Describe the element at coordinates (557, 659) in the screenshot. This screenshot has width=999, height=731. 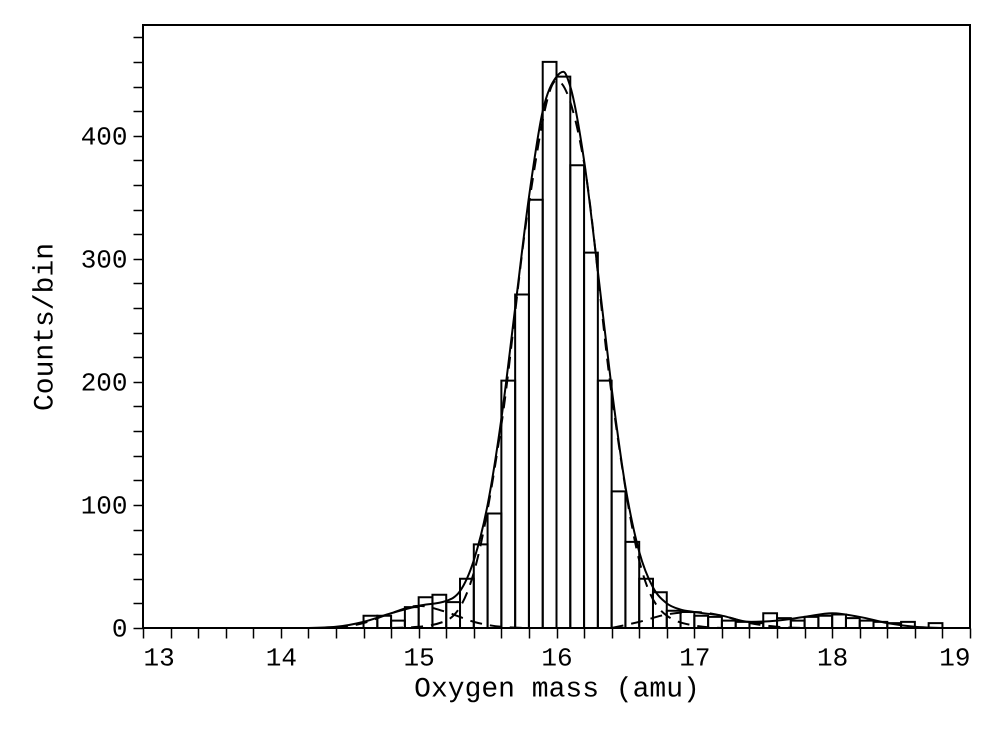
I see `x-tick-label: 16` at that location.